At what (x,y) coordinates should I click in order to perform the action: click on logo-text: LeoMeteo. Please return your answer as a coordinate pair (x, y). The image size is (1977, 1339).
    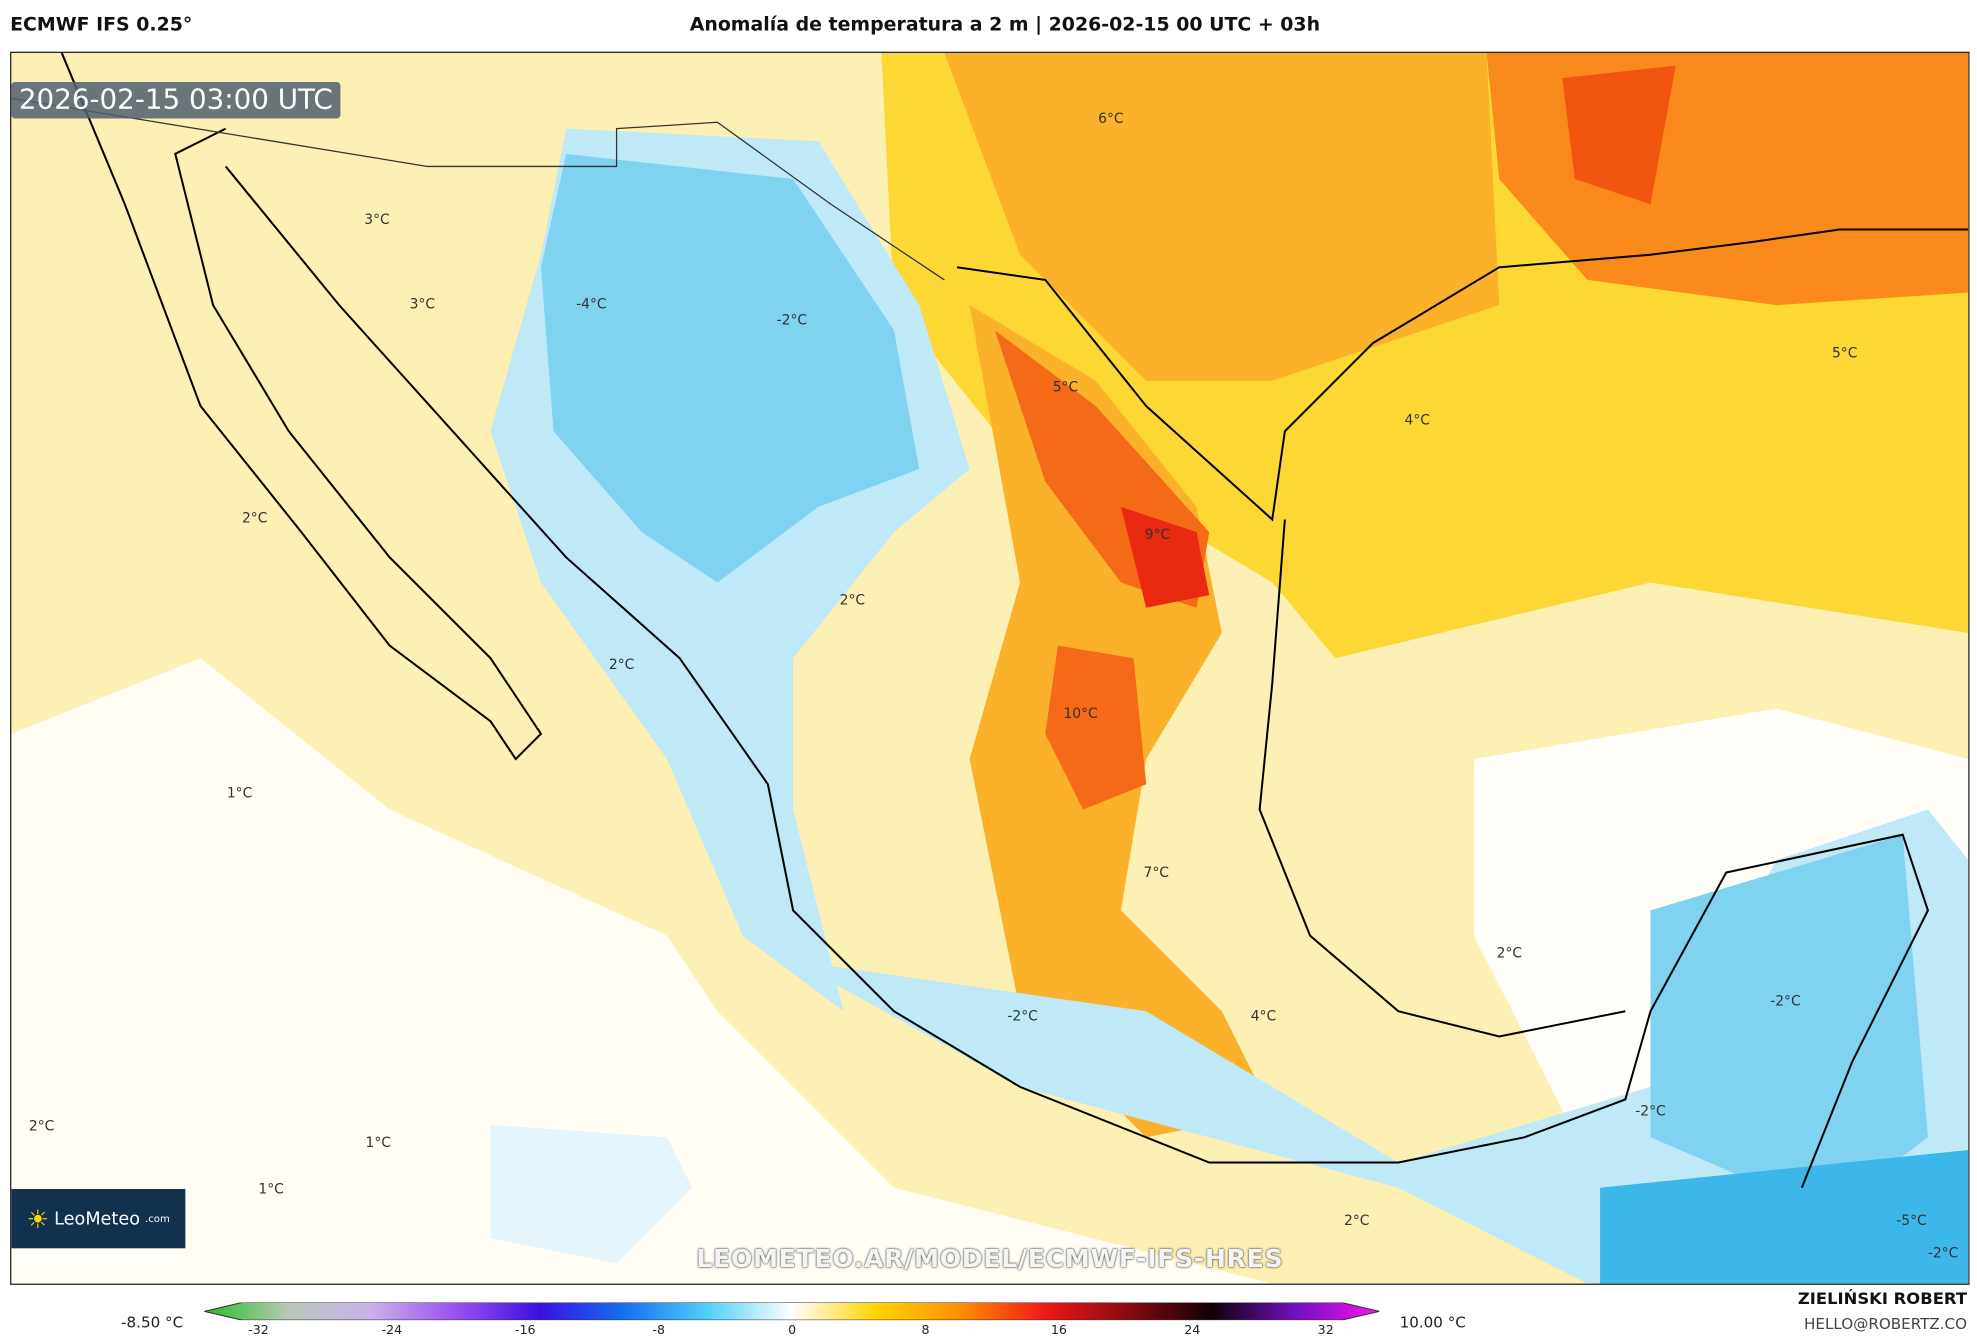
    Looking at the image, I should click on (97, 1218).